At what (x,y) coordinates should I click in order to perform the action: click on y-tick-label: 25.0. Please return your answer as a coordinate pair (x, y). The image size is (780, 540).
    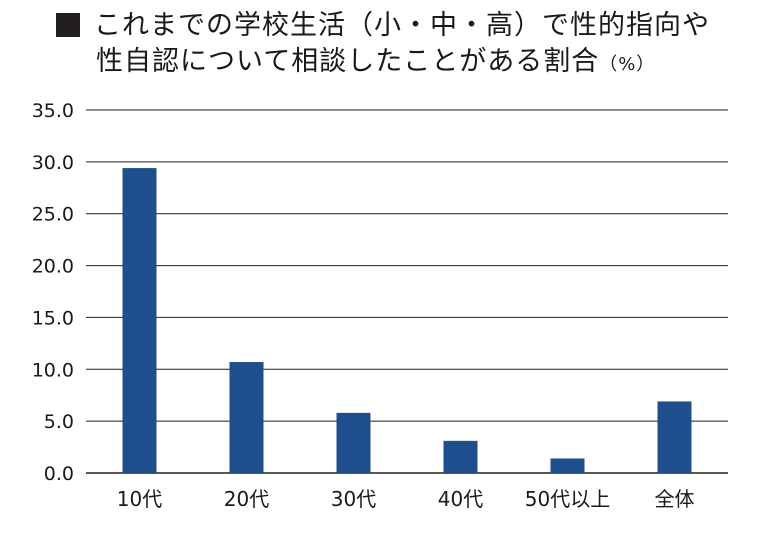
    Looking at the image, I should click on (53, 215).